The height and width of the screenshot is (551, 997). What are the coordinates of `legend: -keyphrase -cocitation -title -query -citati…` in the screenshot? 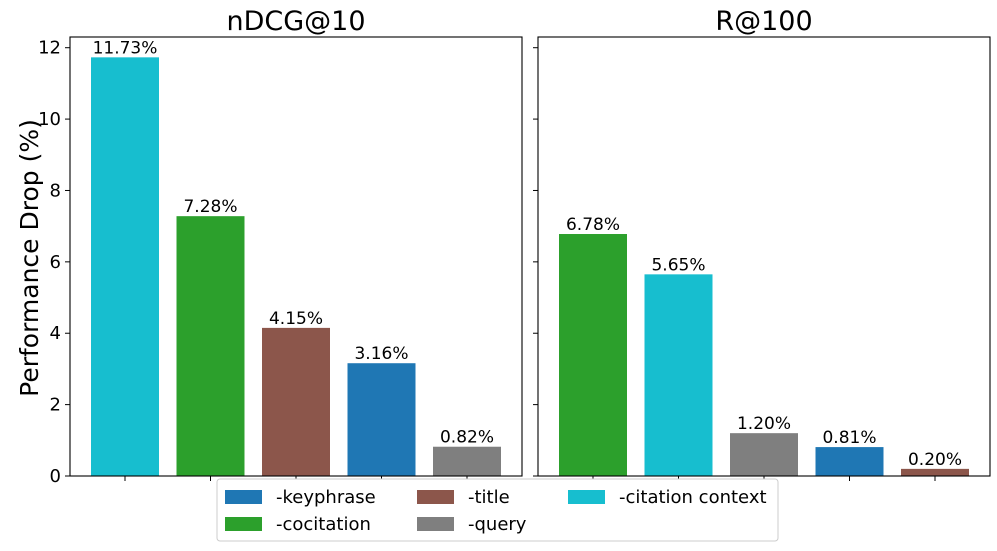 It's located at (497, 510).